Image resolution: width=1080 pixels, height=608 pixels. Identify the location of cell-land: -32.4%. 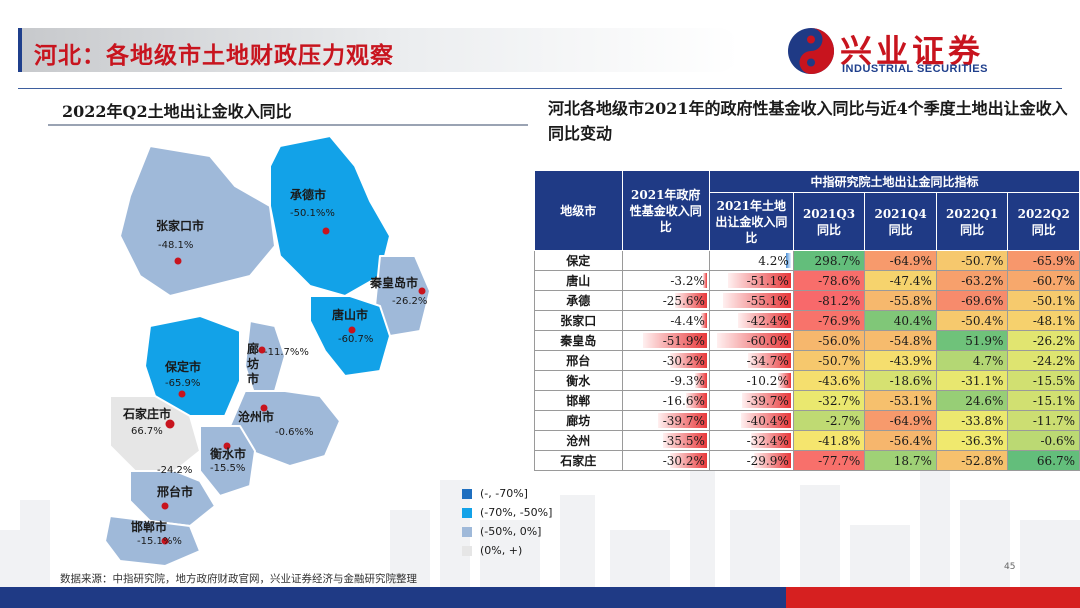
(751, 440).